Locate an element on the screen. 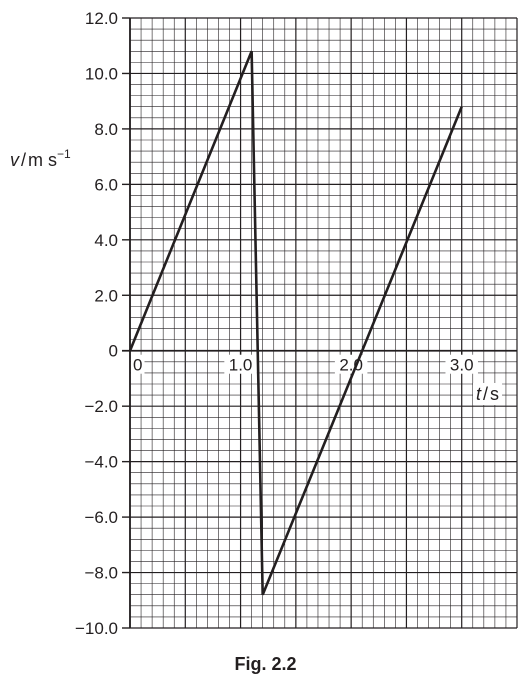 This screenshot has height=689, width=531. y-tick-label: 8.0 is located at coordinates (106, 129).